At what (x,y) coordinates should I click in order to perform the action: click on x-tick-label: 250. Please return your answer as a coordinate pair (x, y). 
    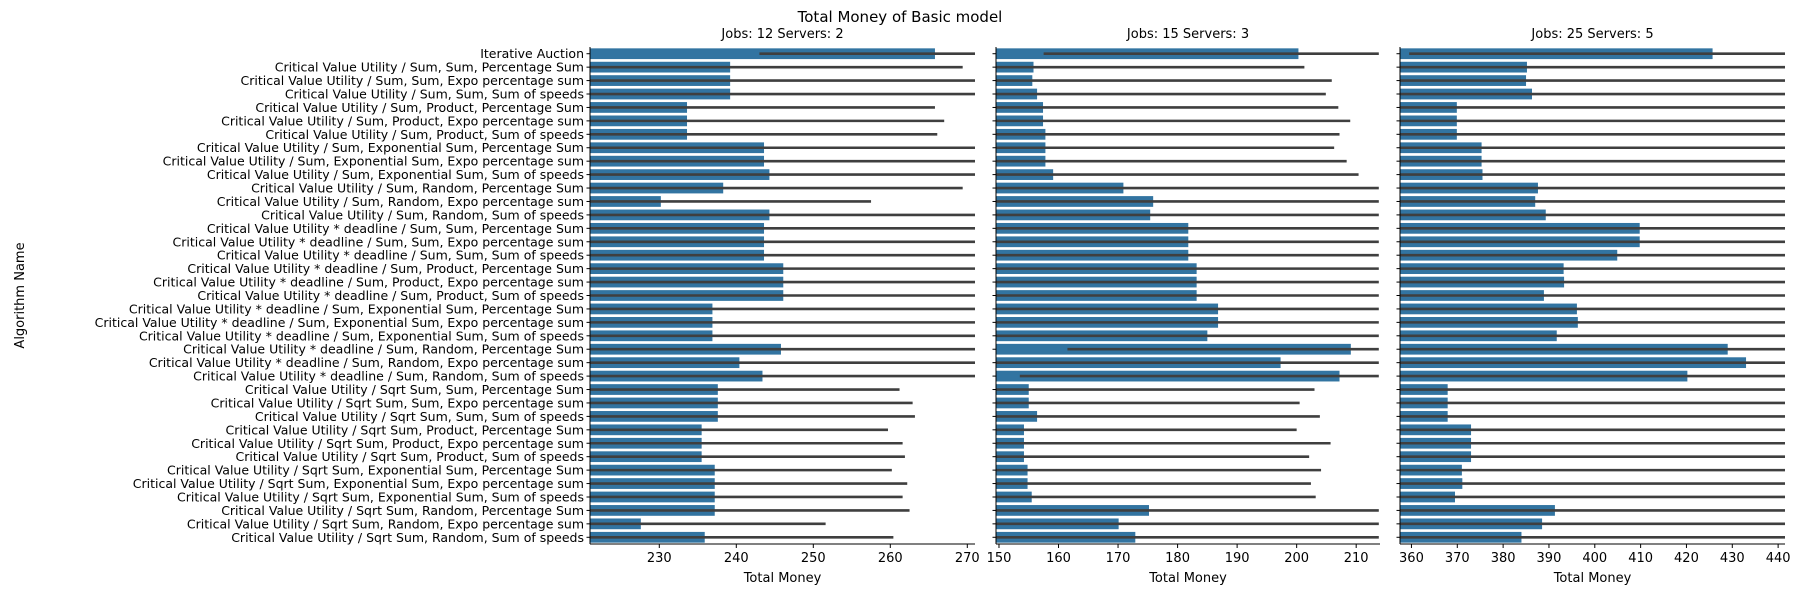
    Looking at the image, I should click on (813, 558).